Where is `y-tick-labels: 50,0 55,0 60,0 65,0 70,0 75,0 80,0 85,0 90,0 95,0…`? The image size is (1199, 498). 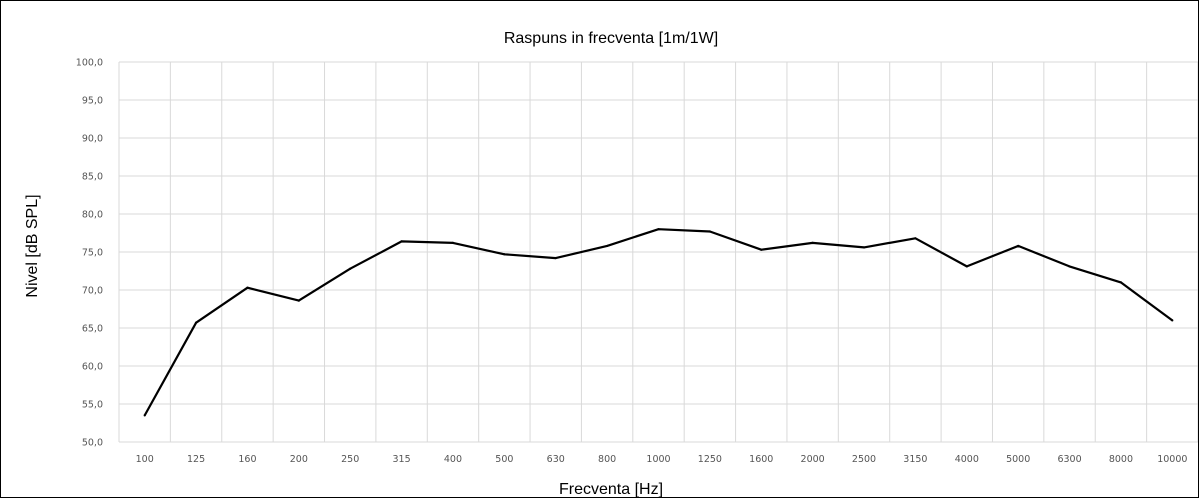 y-tick-labels: 50,0 55,0 60,0 65,0 70,0 75,0 80,0 85,0 90,0 95,0… is located at coordinates (89, 253).